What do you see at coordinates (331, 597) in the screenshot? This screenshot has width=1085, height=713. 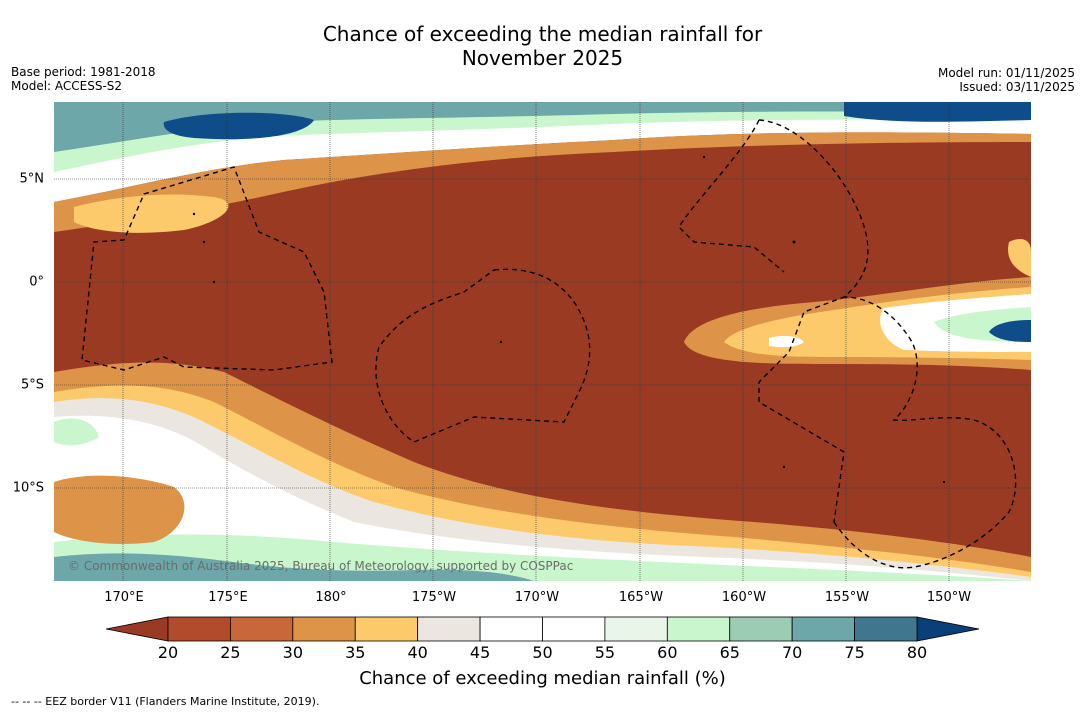 I see `x-tick: 180°` at bounding box center [331, 597].